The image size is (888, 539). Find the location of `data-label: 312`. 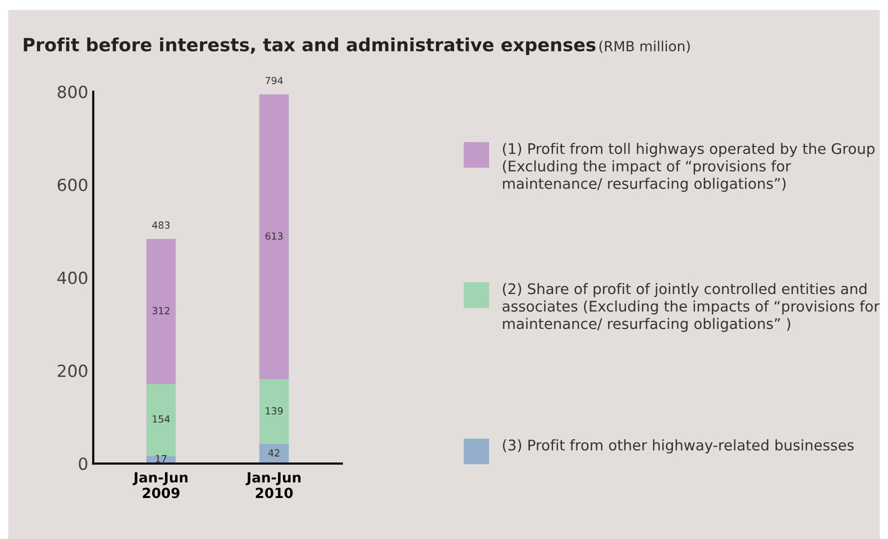

data-label: 312 is located at coordinates (161, 310).